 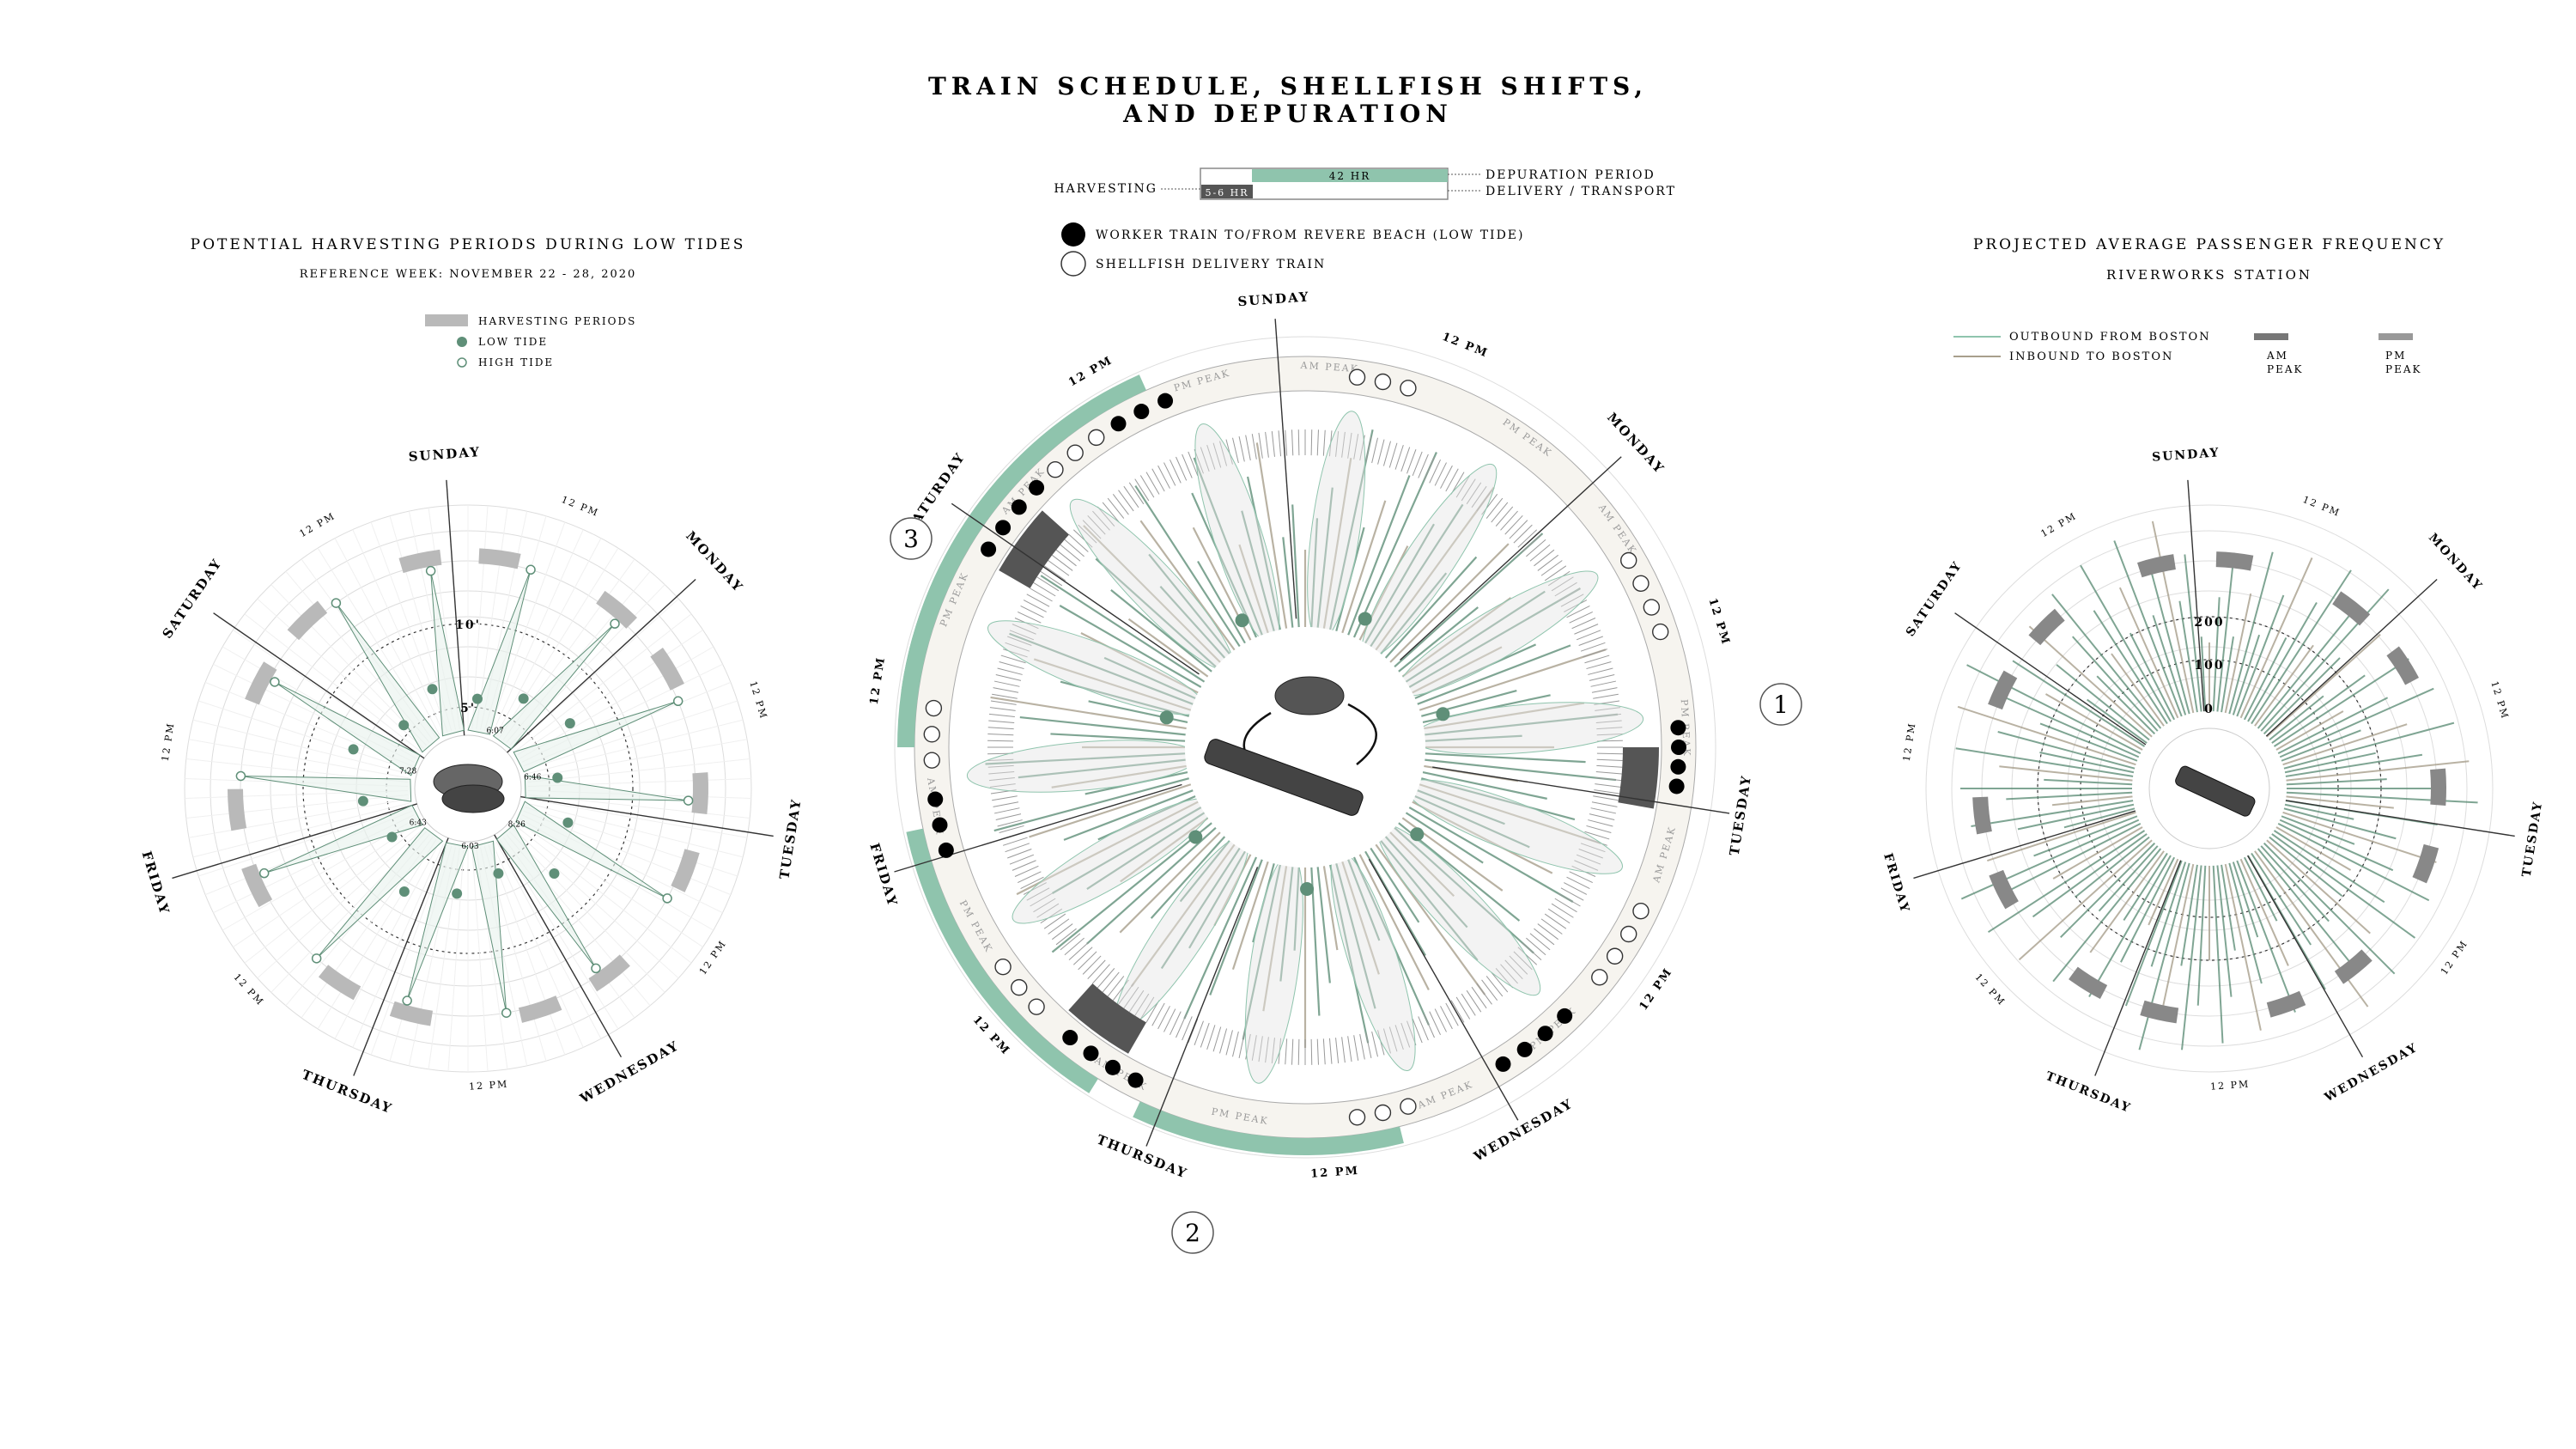 I want to click on depuration-arc, so click(x=1002, y=960).